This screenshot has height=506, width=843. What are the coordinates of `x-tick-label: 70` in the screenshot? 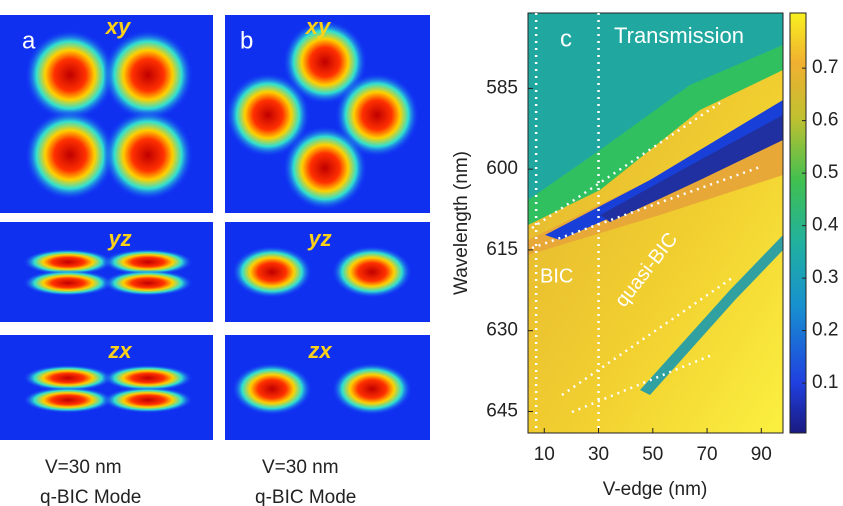 It's located at (706, 454).